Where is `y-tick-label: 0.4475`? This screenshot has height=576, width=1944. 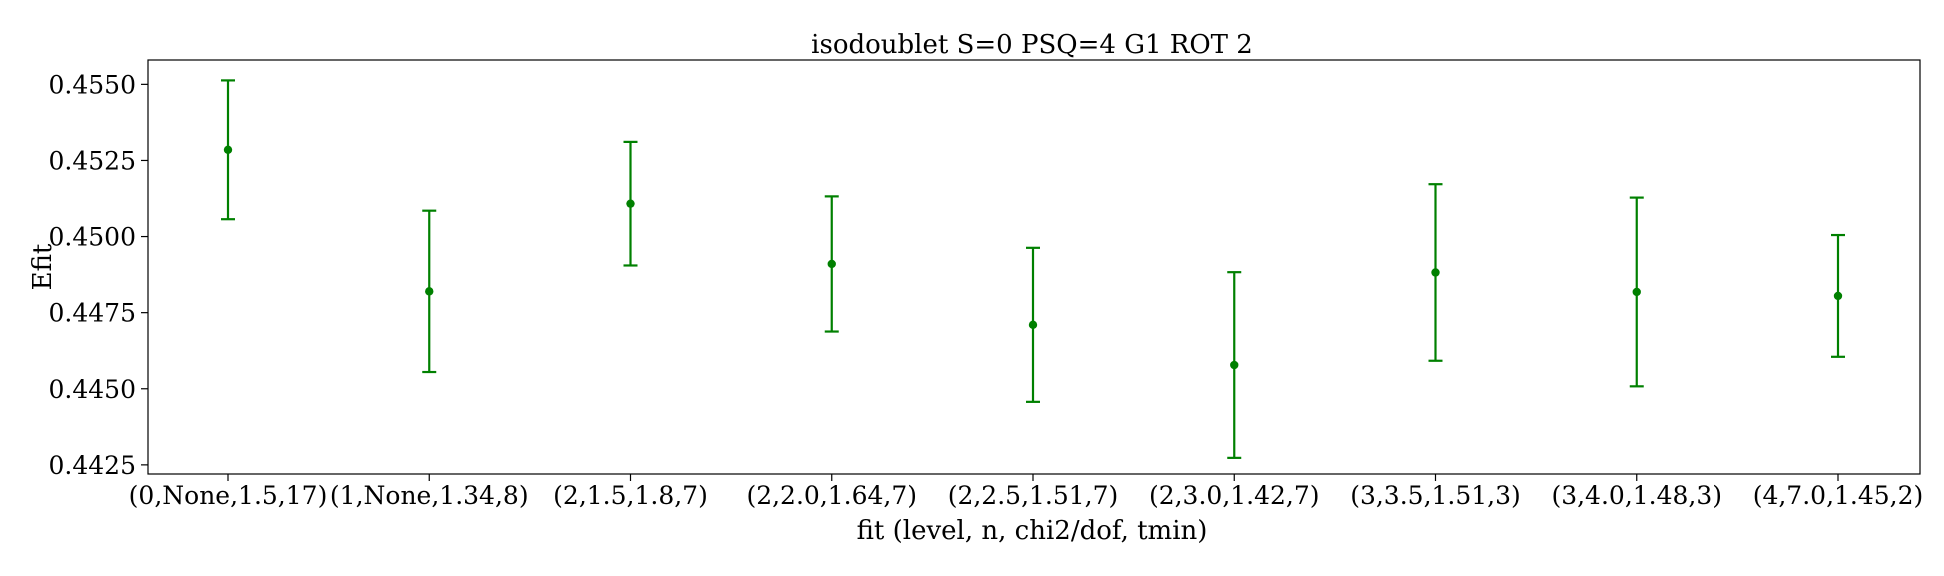
y-tick-label: 0.4475 is located at coordinates (92, 313).